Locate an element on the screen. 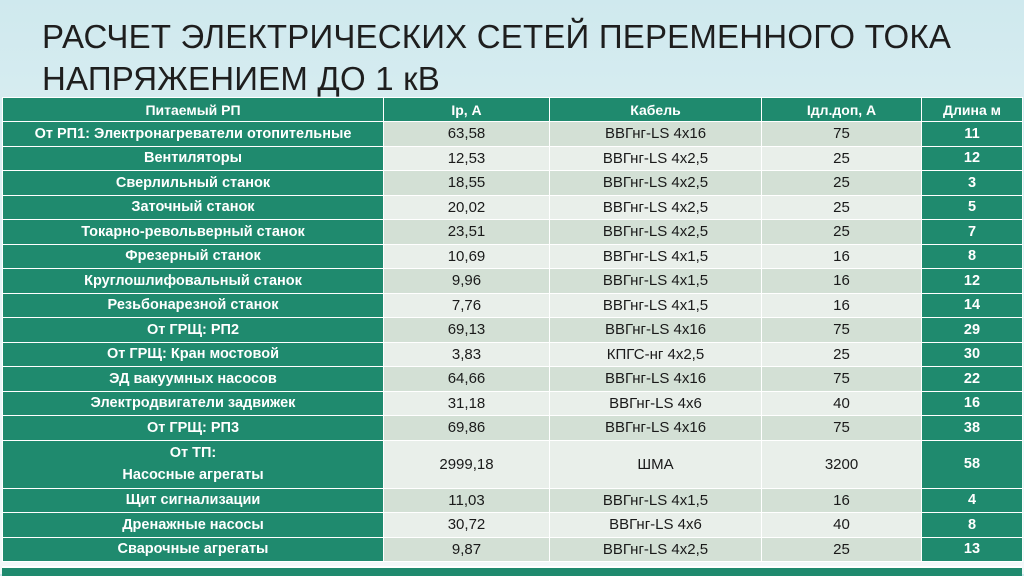  cable-cell: ШМА is located at coordinates (655, 464).